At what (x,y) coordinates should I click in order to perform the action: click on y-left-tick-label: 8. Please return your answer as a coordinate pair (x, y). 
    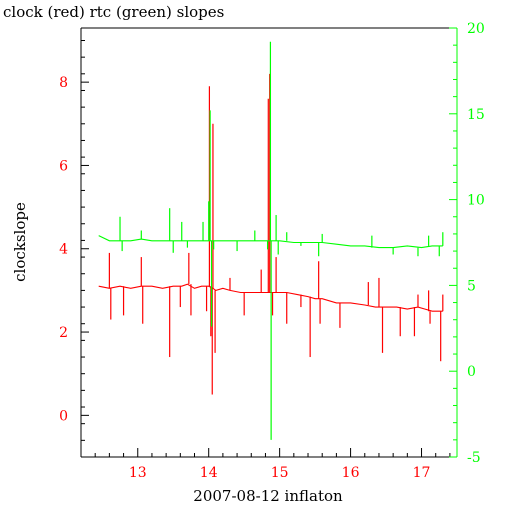
    Looking at the image, I should click on (63, 83).